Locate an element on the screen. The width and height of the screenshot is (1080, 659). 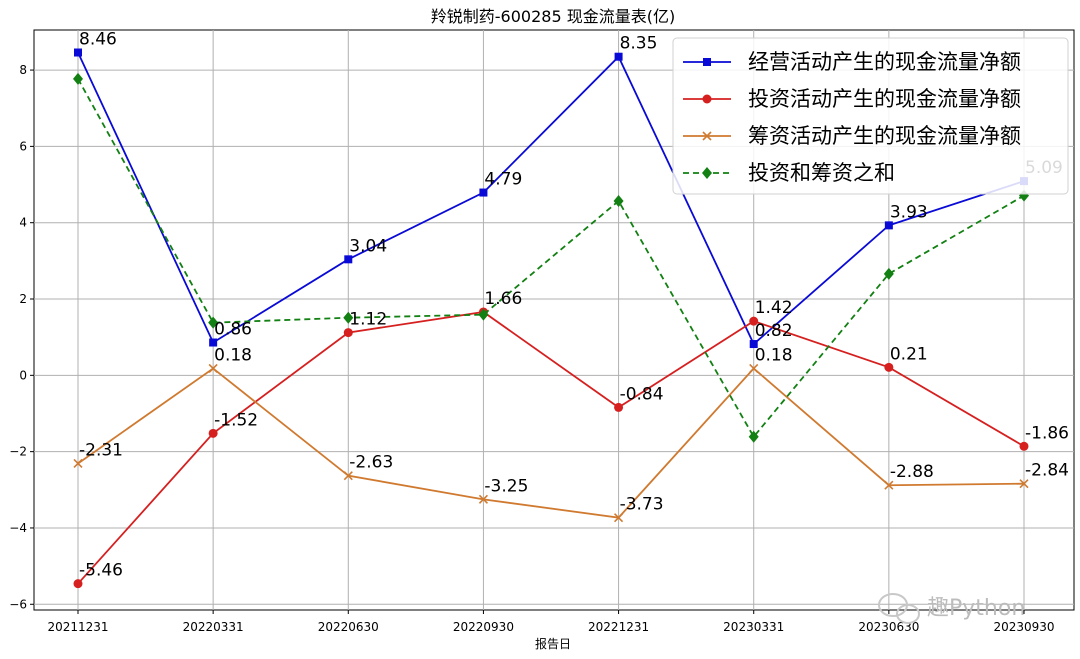
data-label: 0.82 is located at coordinates (774, 331).